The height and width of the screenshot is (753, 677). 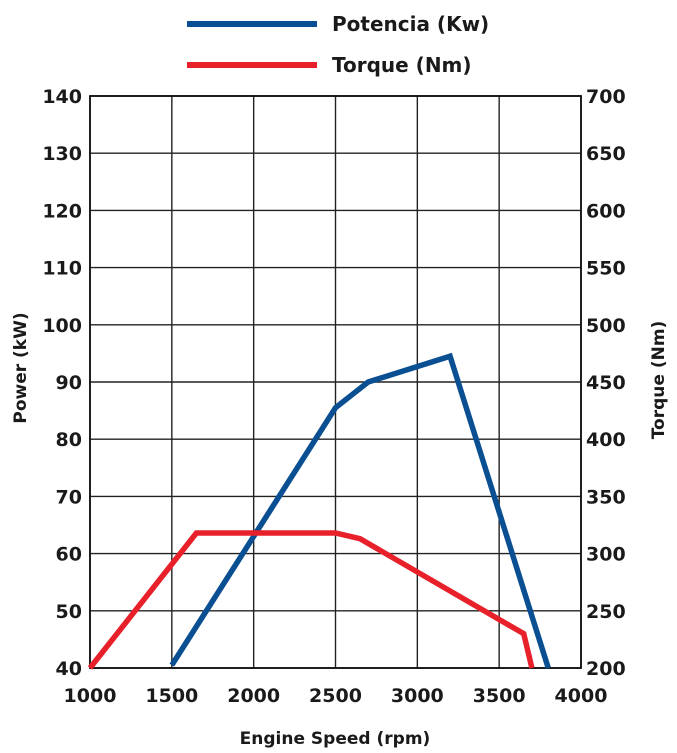 I want to click on y2-tick-label: 400, so click(x=606, y=440).